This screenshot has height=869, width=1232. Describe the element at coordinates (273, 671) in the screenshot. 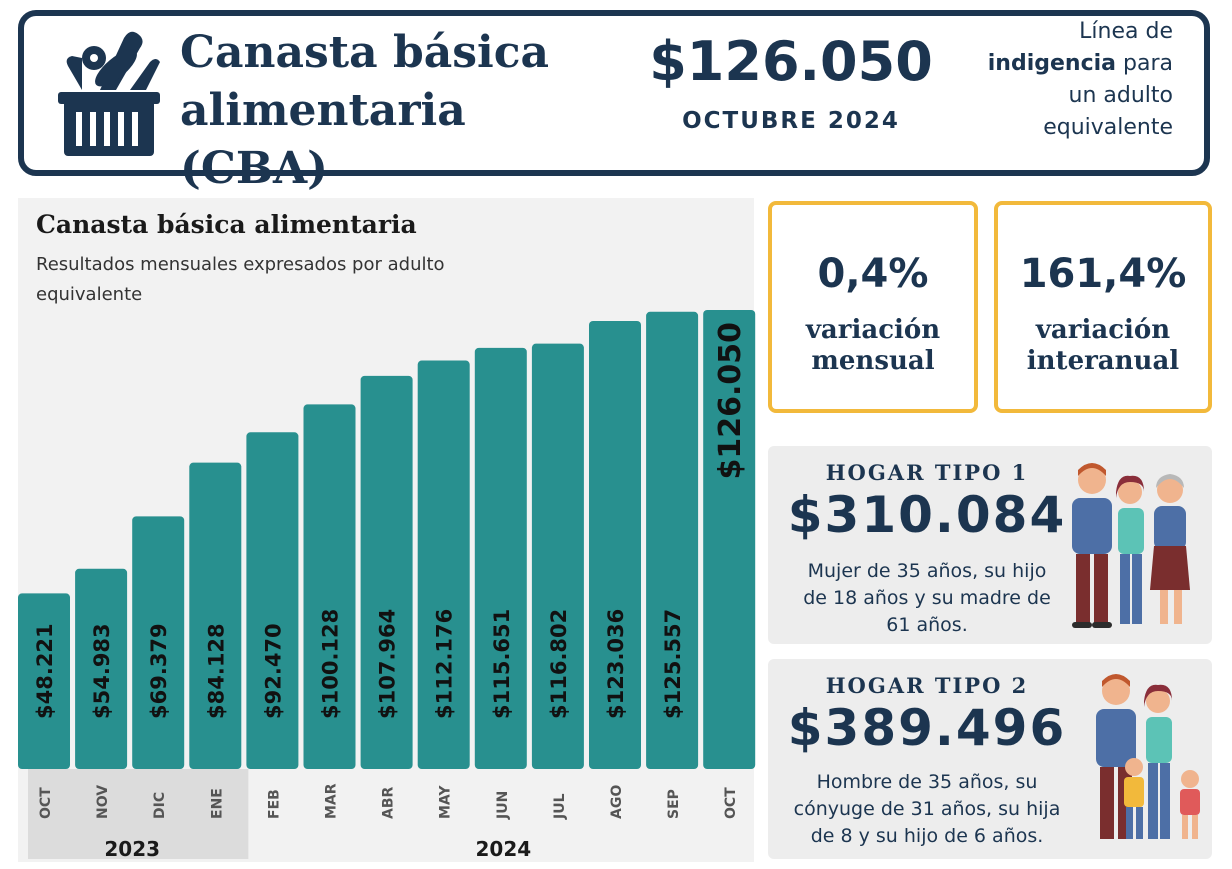

I see `bar-value-label-4: $92.470` at that location.